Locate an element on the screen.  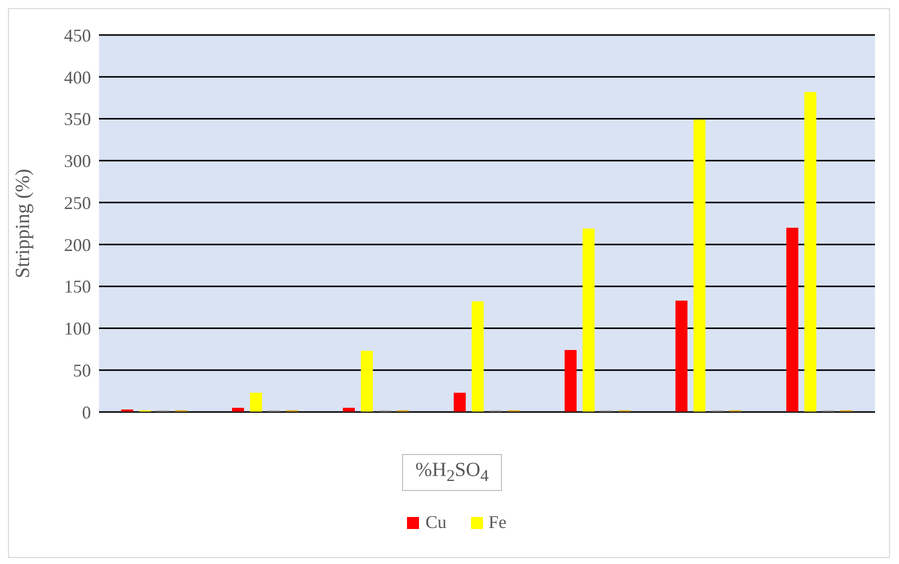
y-tick-label: 300 is located at coordinates (77, 161).